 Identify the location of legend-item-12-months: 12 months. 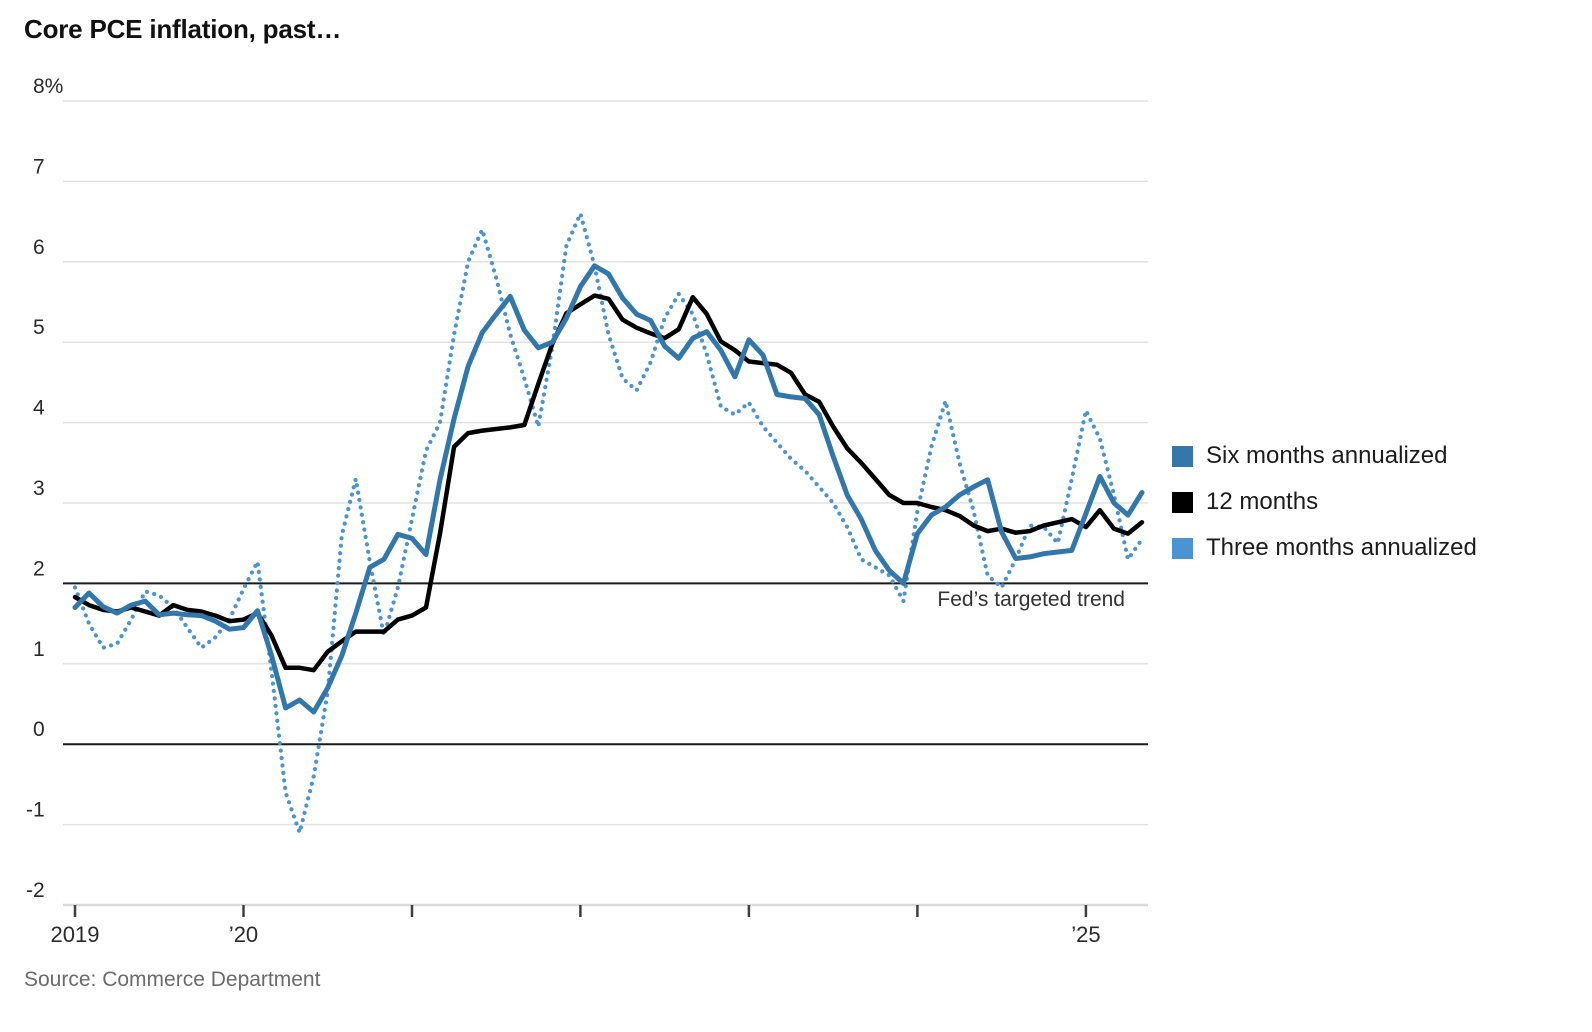
(1324, 502).